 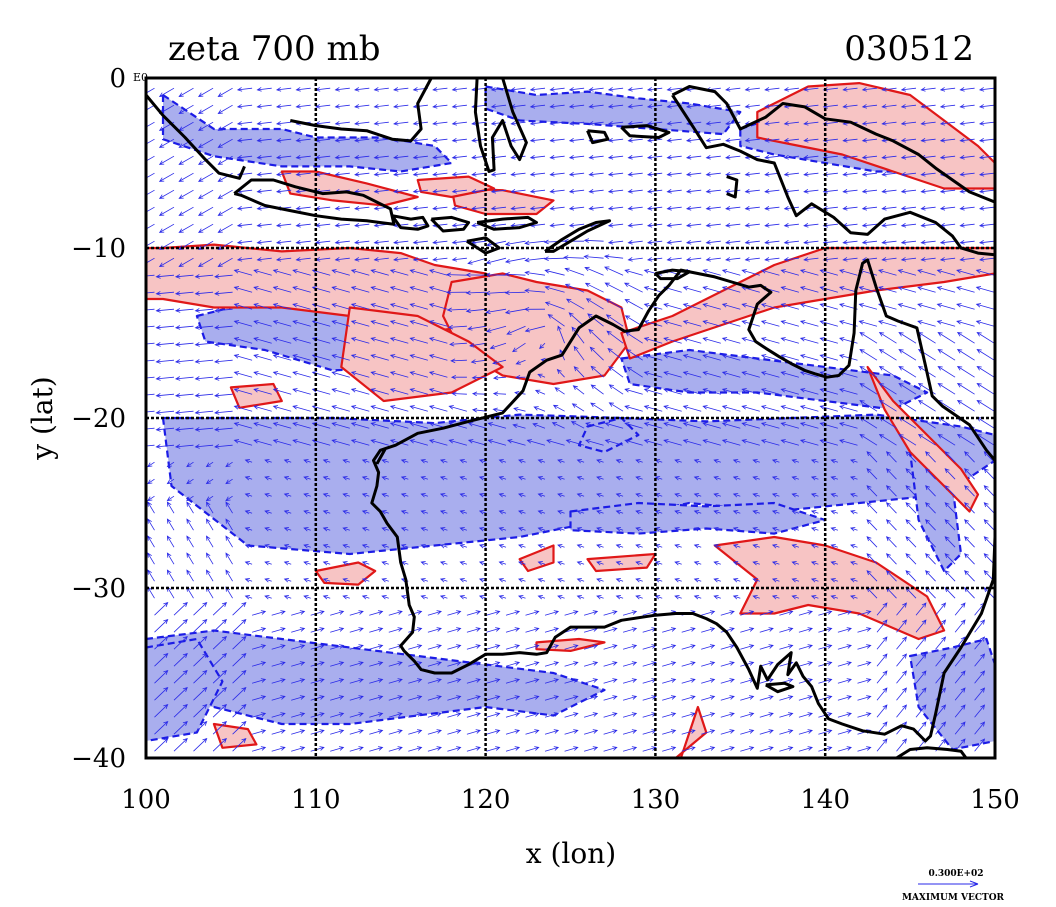 What do you see at coordinates (955, 874) in the screenshot?
I see `vector-legend-value: 0.300E+02` at bounding box center [955, 874].